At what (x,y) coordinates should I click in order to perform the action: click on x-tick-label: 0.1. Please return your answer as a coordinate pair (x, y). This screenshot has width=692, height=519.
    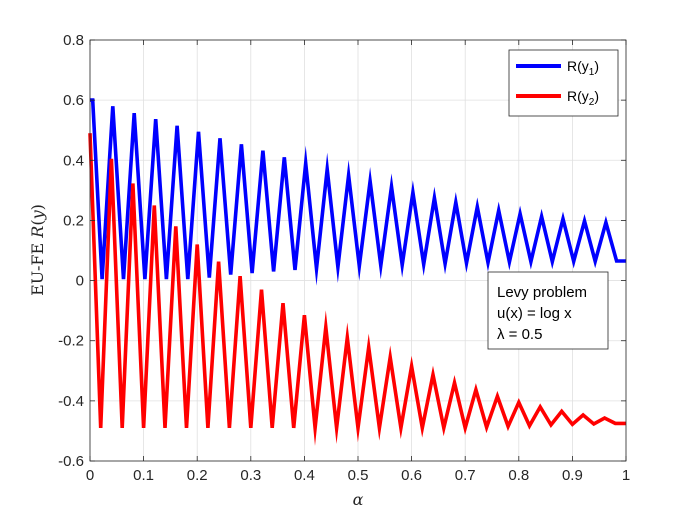
    Looking at the image, I should click on (143, 475).